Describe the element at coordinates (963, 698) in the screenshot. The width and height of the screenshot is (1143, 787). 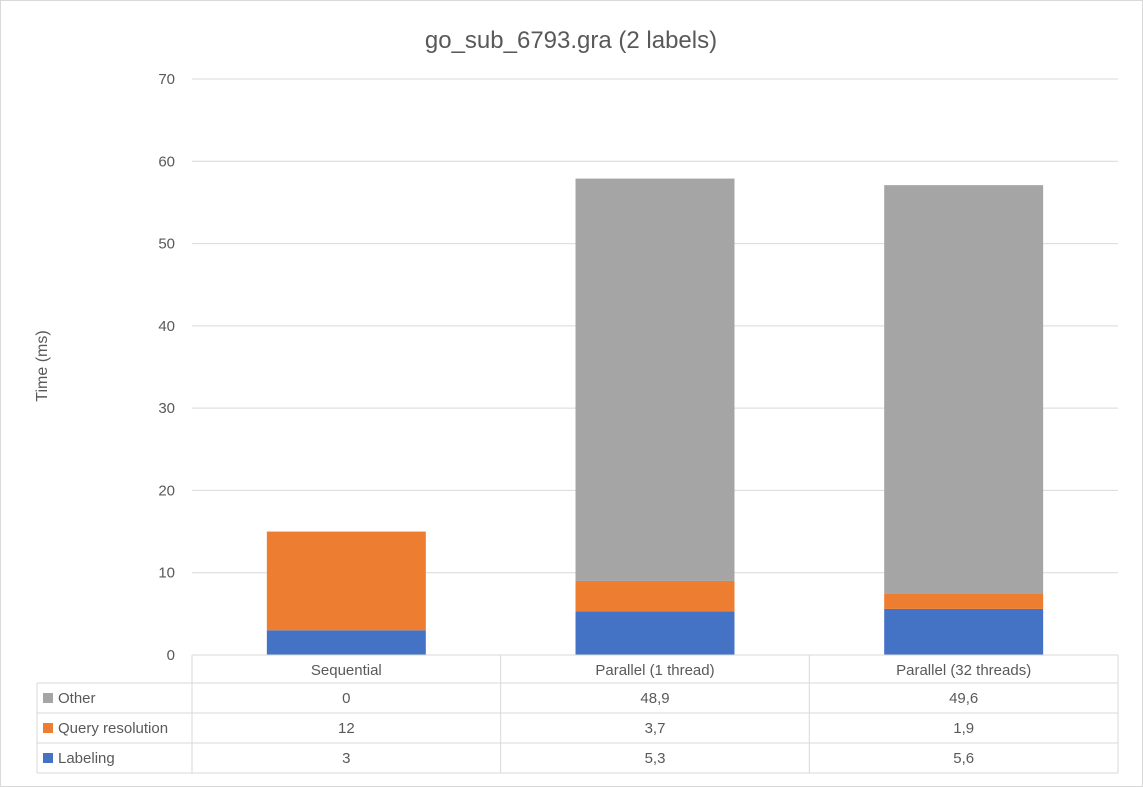
I see `data-table-value: 49,6` at that location.